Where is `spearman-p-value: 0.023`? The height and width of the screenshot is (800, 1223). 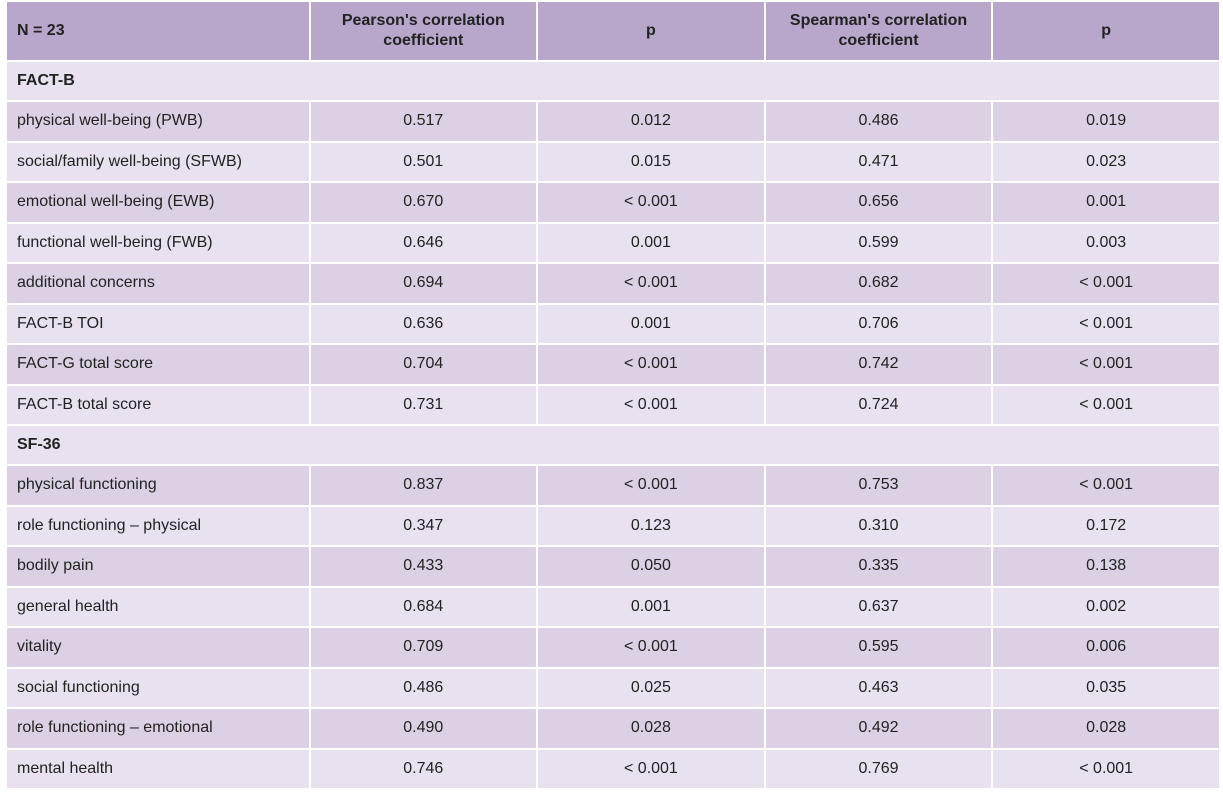
spearman-p-value: 0.023 is located at coordinates (1106, 161).